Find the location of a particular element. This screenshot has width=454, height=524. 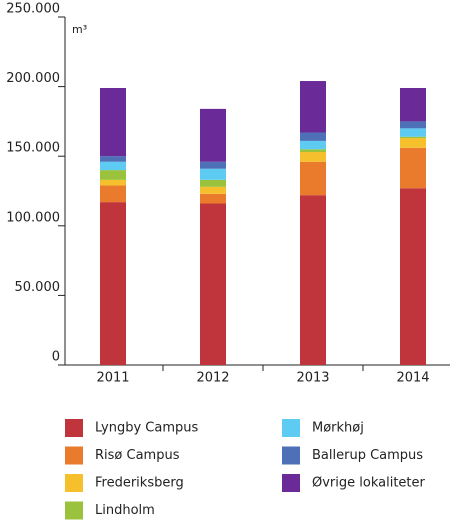

legend-label: Lyngby Campus is located at coordinates (147, 428).